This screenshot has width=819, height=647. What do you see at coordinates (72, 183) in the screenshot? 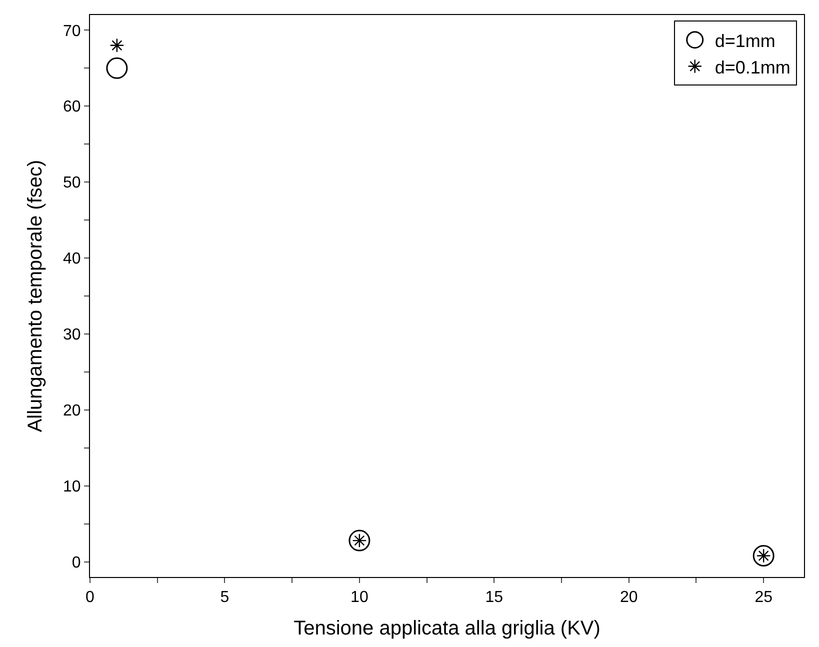
I see `y-tick-label: 50` at bounding box center [72, 183].